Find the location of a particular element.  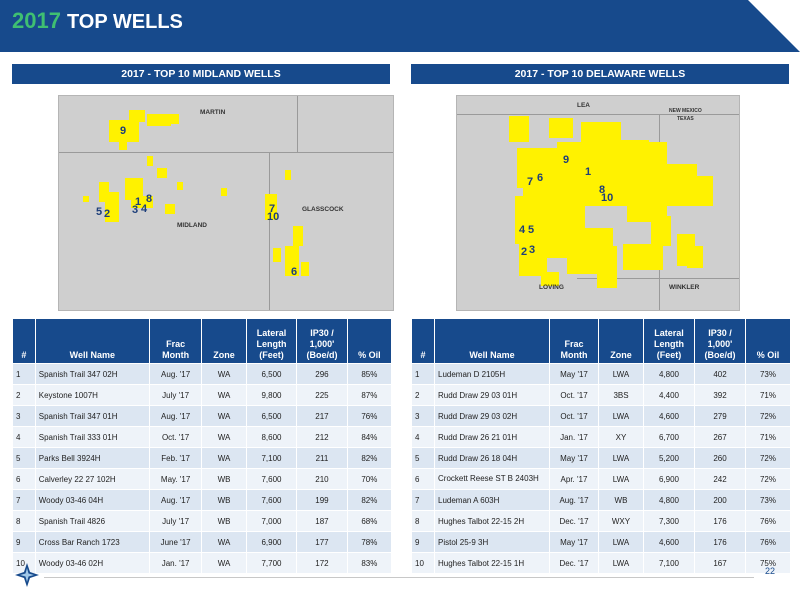

cell-ip30: 199 is located at coordinates (322, 500).